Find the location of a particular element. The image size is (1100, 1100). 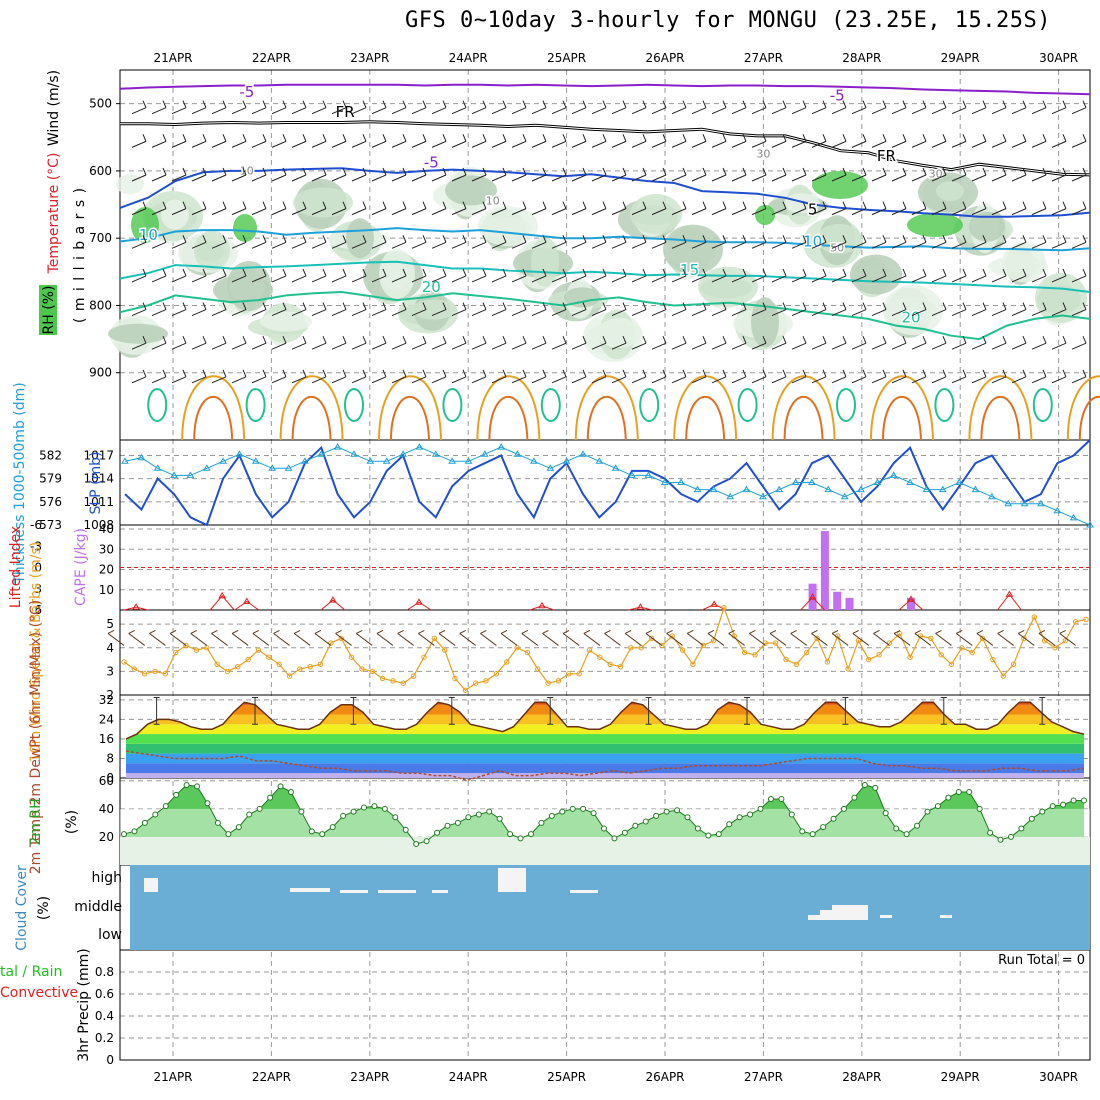

cloud-bar is located at coordinates (354, 891).